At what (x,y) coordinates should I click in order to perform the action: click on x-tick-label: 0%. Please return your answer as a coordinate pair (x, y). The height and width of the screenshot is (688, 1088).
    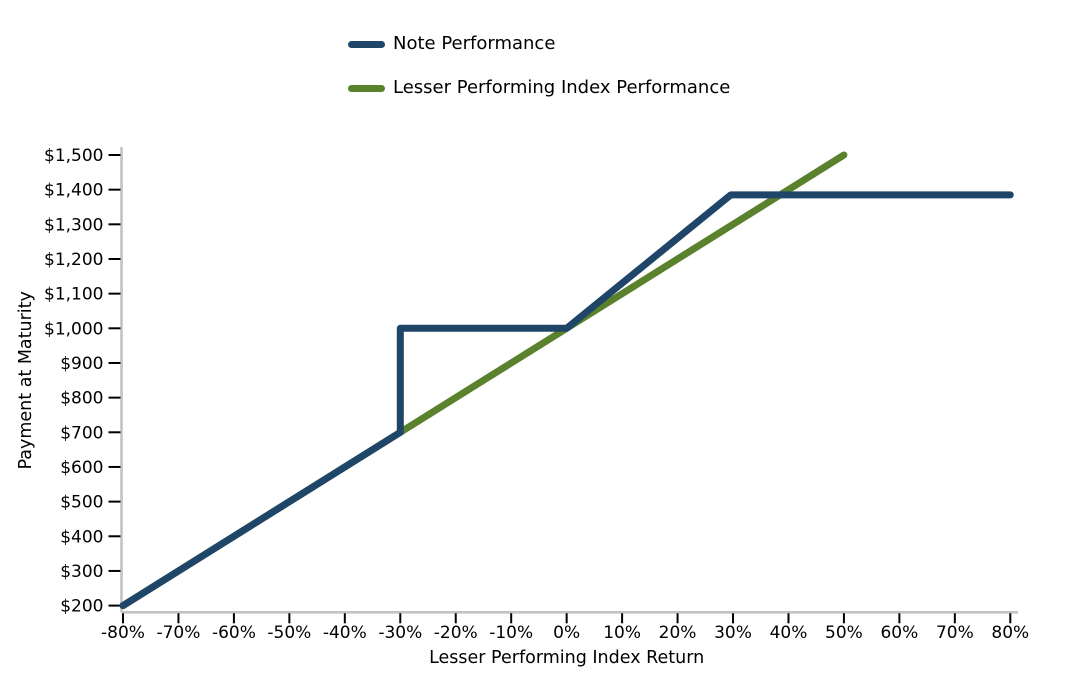
    Looking at the image, I should click on (566, 633).